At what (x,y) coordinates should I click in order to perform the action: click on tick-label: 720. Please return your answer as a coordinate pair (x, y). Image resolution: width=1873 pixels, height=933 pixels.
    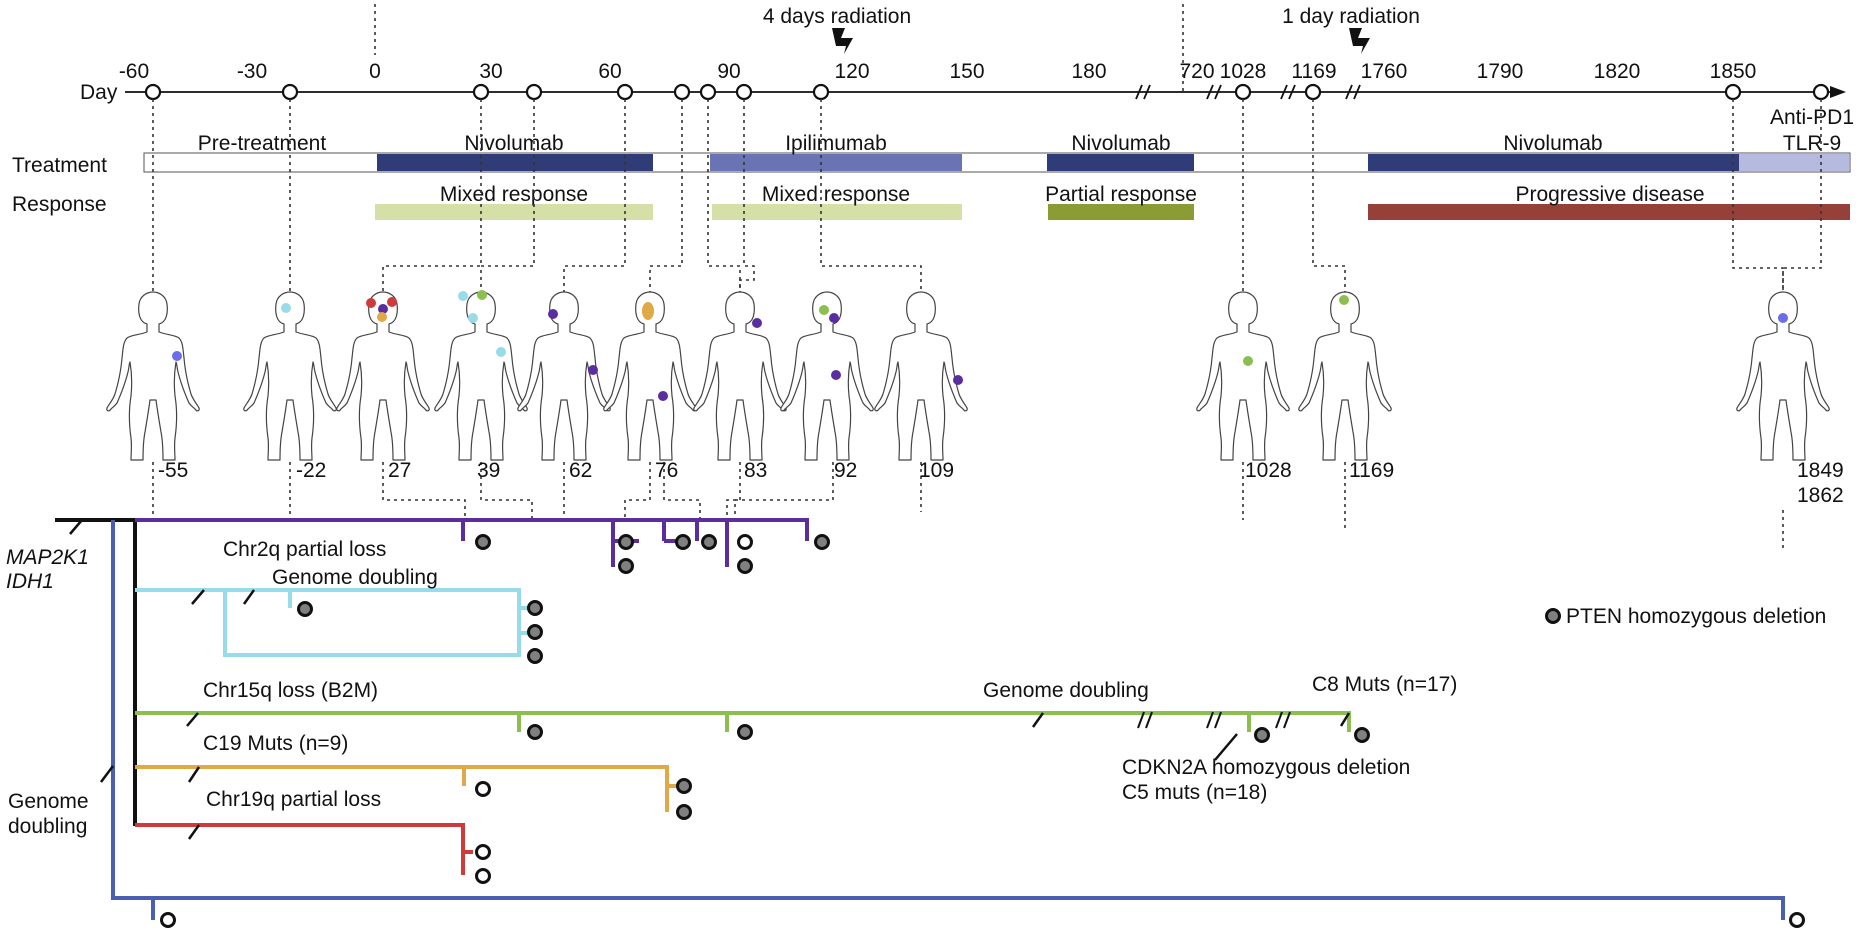
    Looking at the image, I should click on (1196, 71).